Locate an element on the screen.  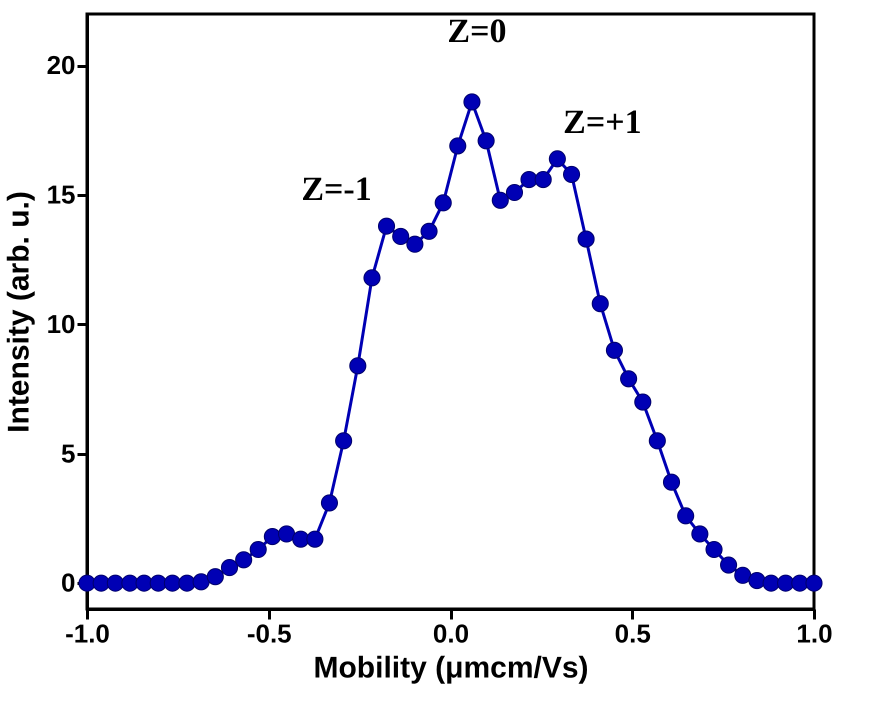
x-tick-label: -0.5 is located at coordinates (269, 633).